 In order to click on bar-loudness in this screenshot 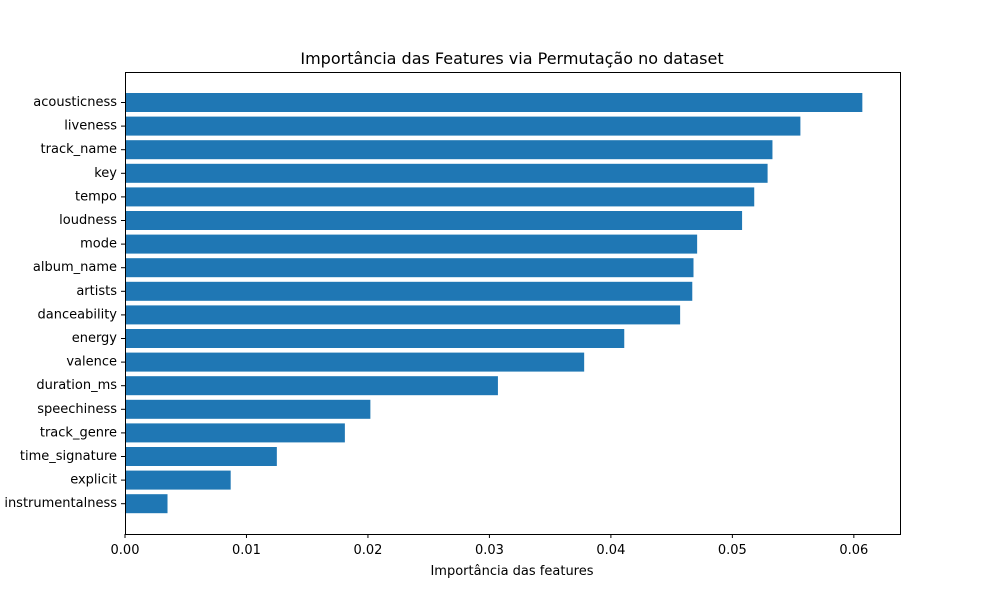, I will do `click(434, 220)`.